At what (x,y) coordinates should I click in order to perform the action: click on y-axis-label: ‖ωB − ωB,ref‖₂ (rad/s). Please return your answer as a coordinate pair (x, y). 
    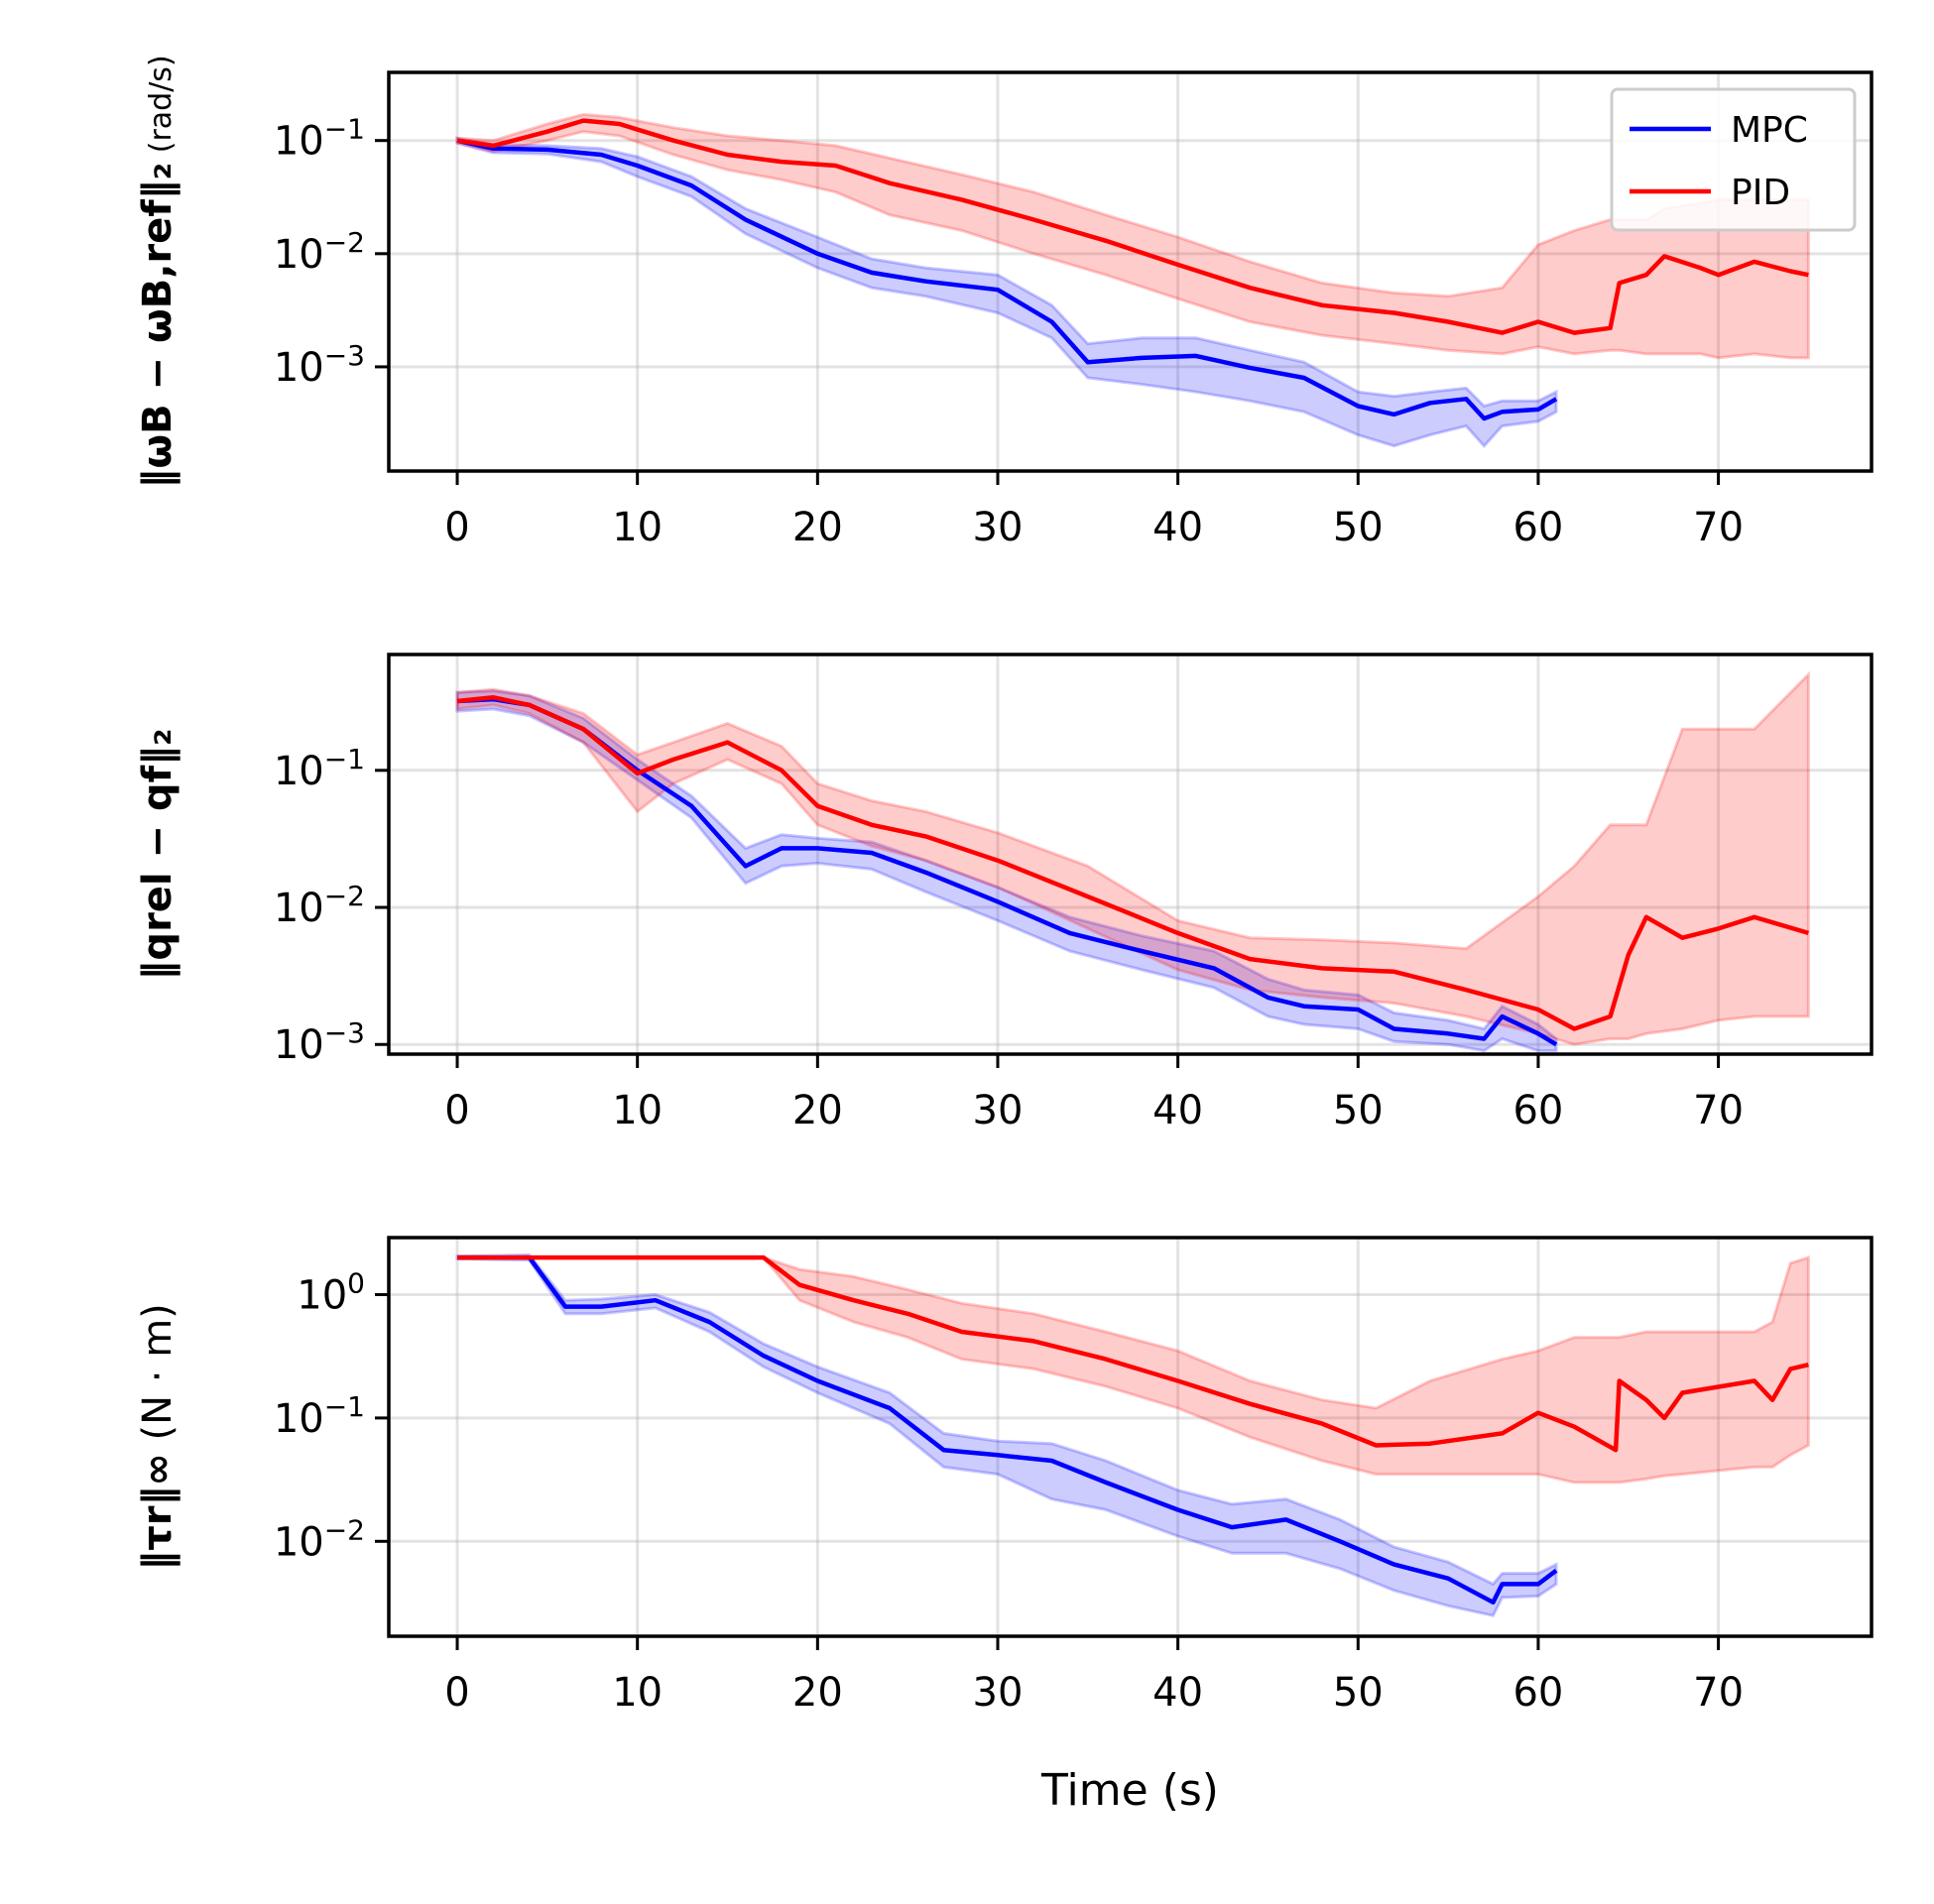
    Looking at the image, I should click on (158, 271).